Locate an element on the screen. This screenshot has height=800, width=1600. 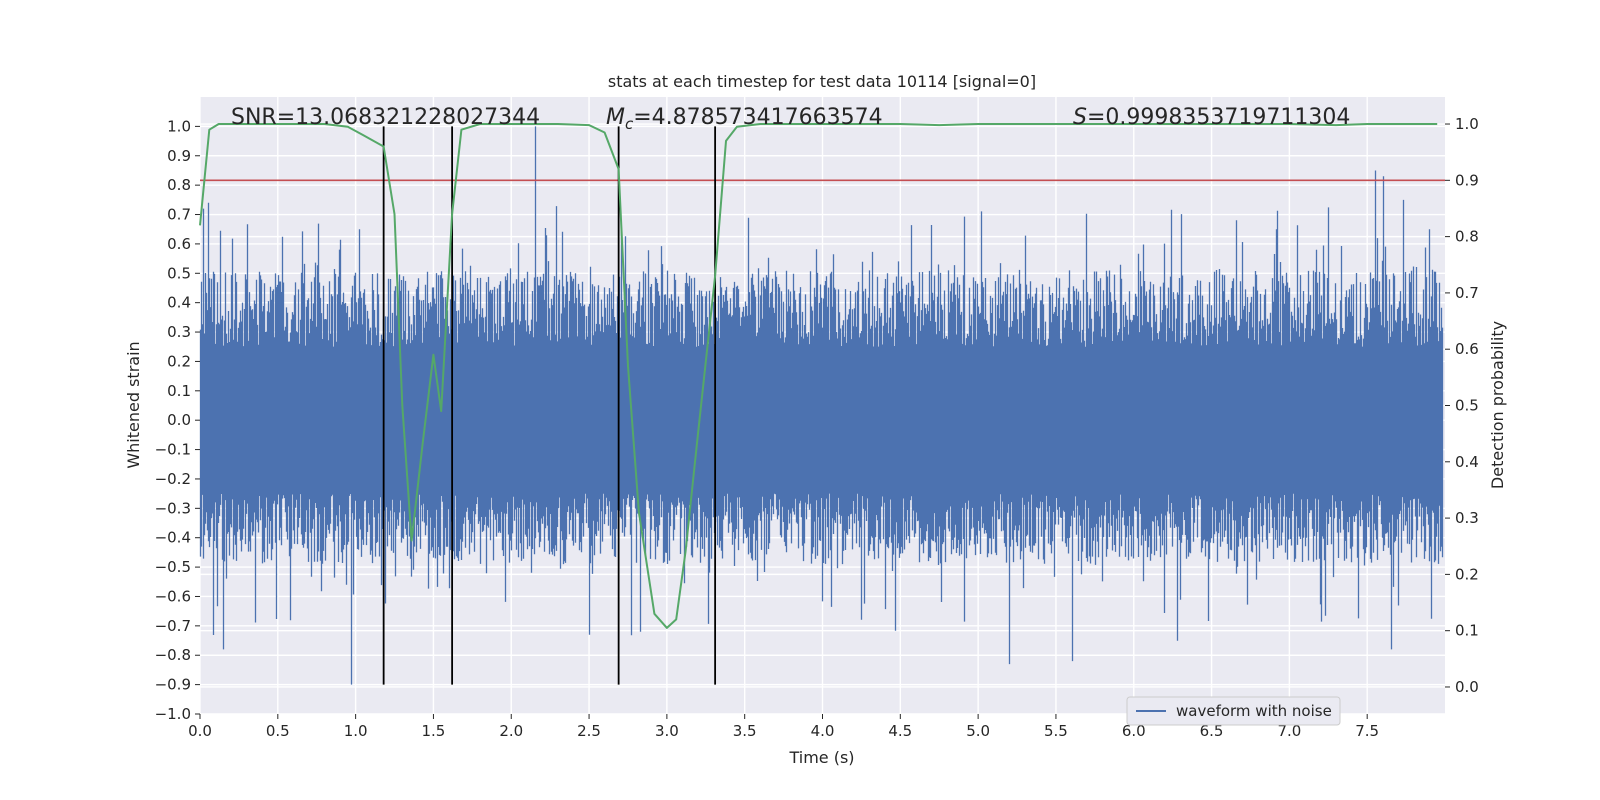
annotation-significance-value: =0.9998353719711304 is located at coordinates (1218, 117).